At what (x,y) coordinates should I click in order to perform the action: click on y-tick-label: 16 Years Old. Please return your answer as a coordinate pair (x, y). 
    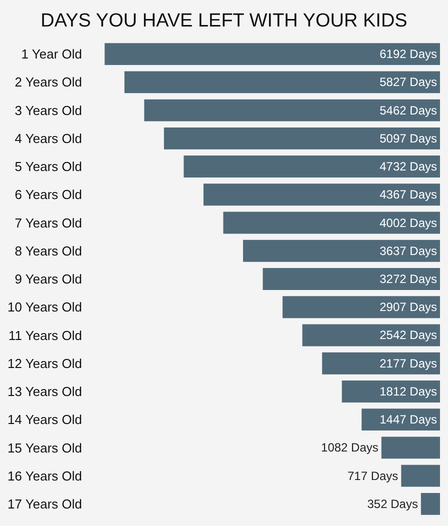
    Looking at the image, I should click on (45, 476).